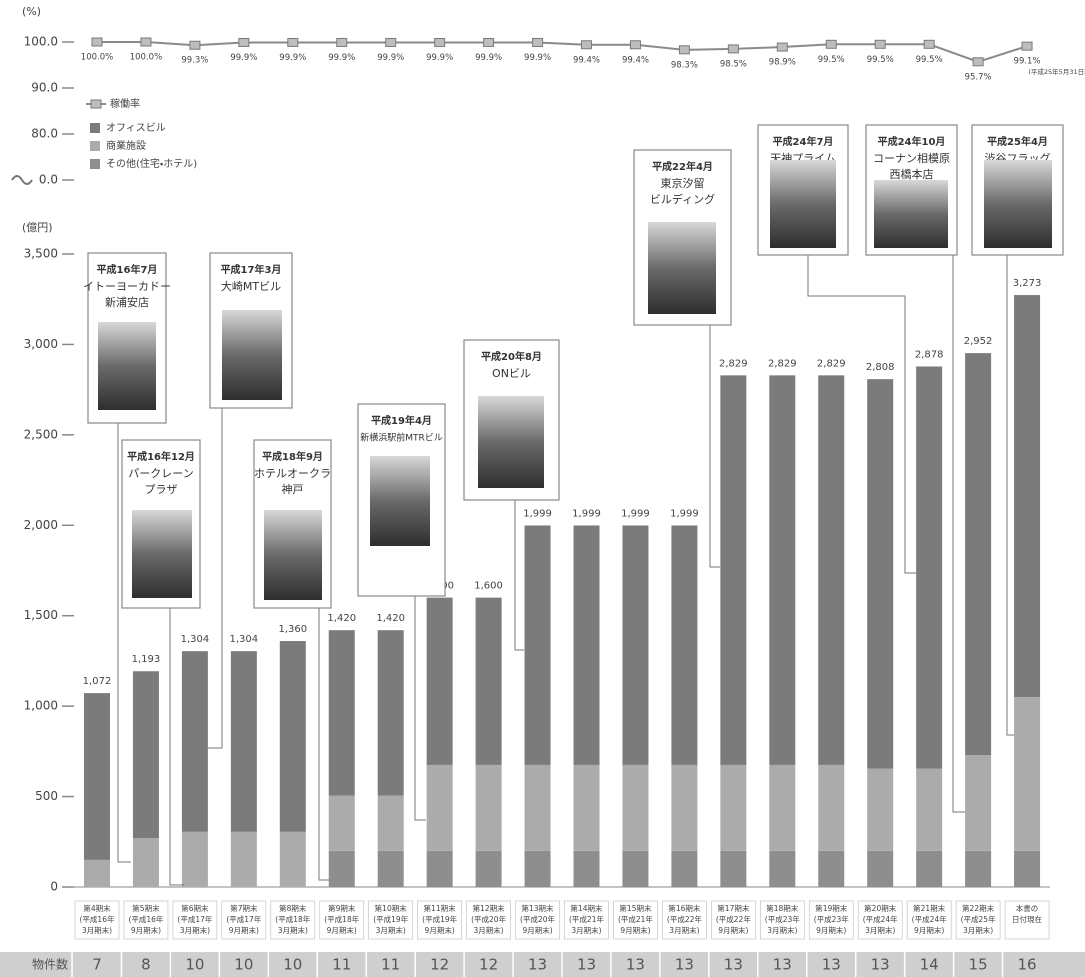 This screenshot has width=1085, height=977. What do you see at coordinates (41, 344) in the screenshot?
I see `y-tick-label: 3,000` at bounding box center [41, 344].